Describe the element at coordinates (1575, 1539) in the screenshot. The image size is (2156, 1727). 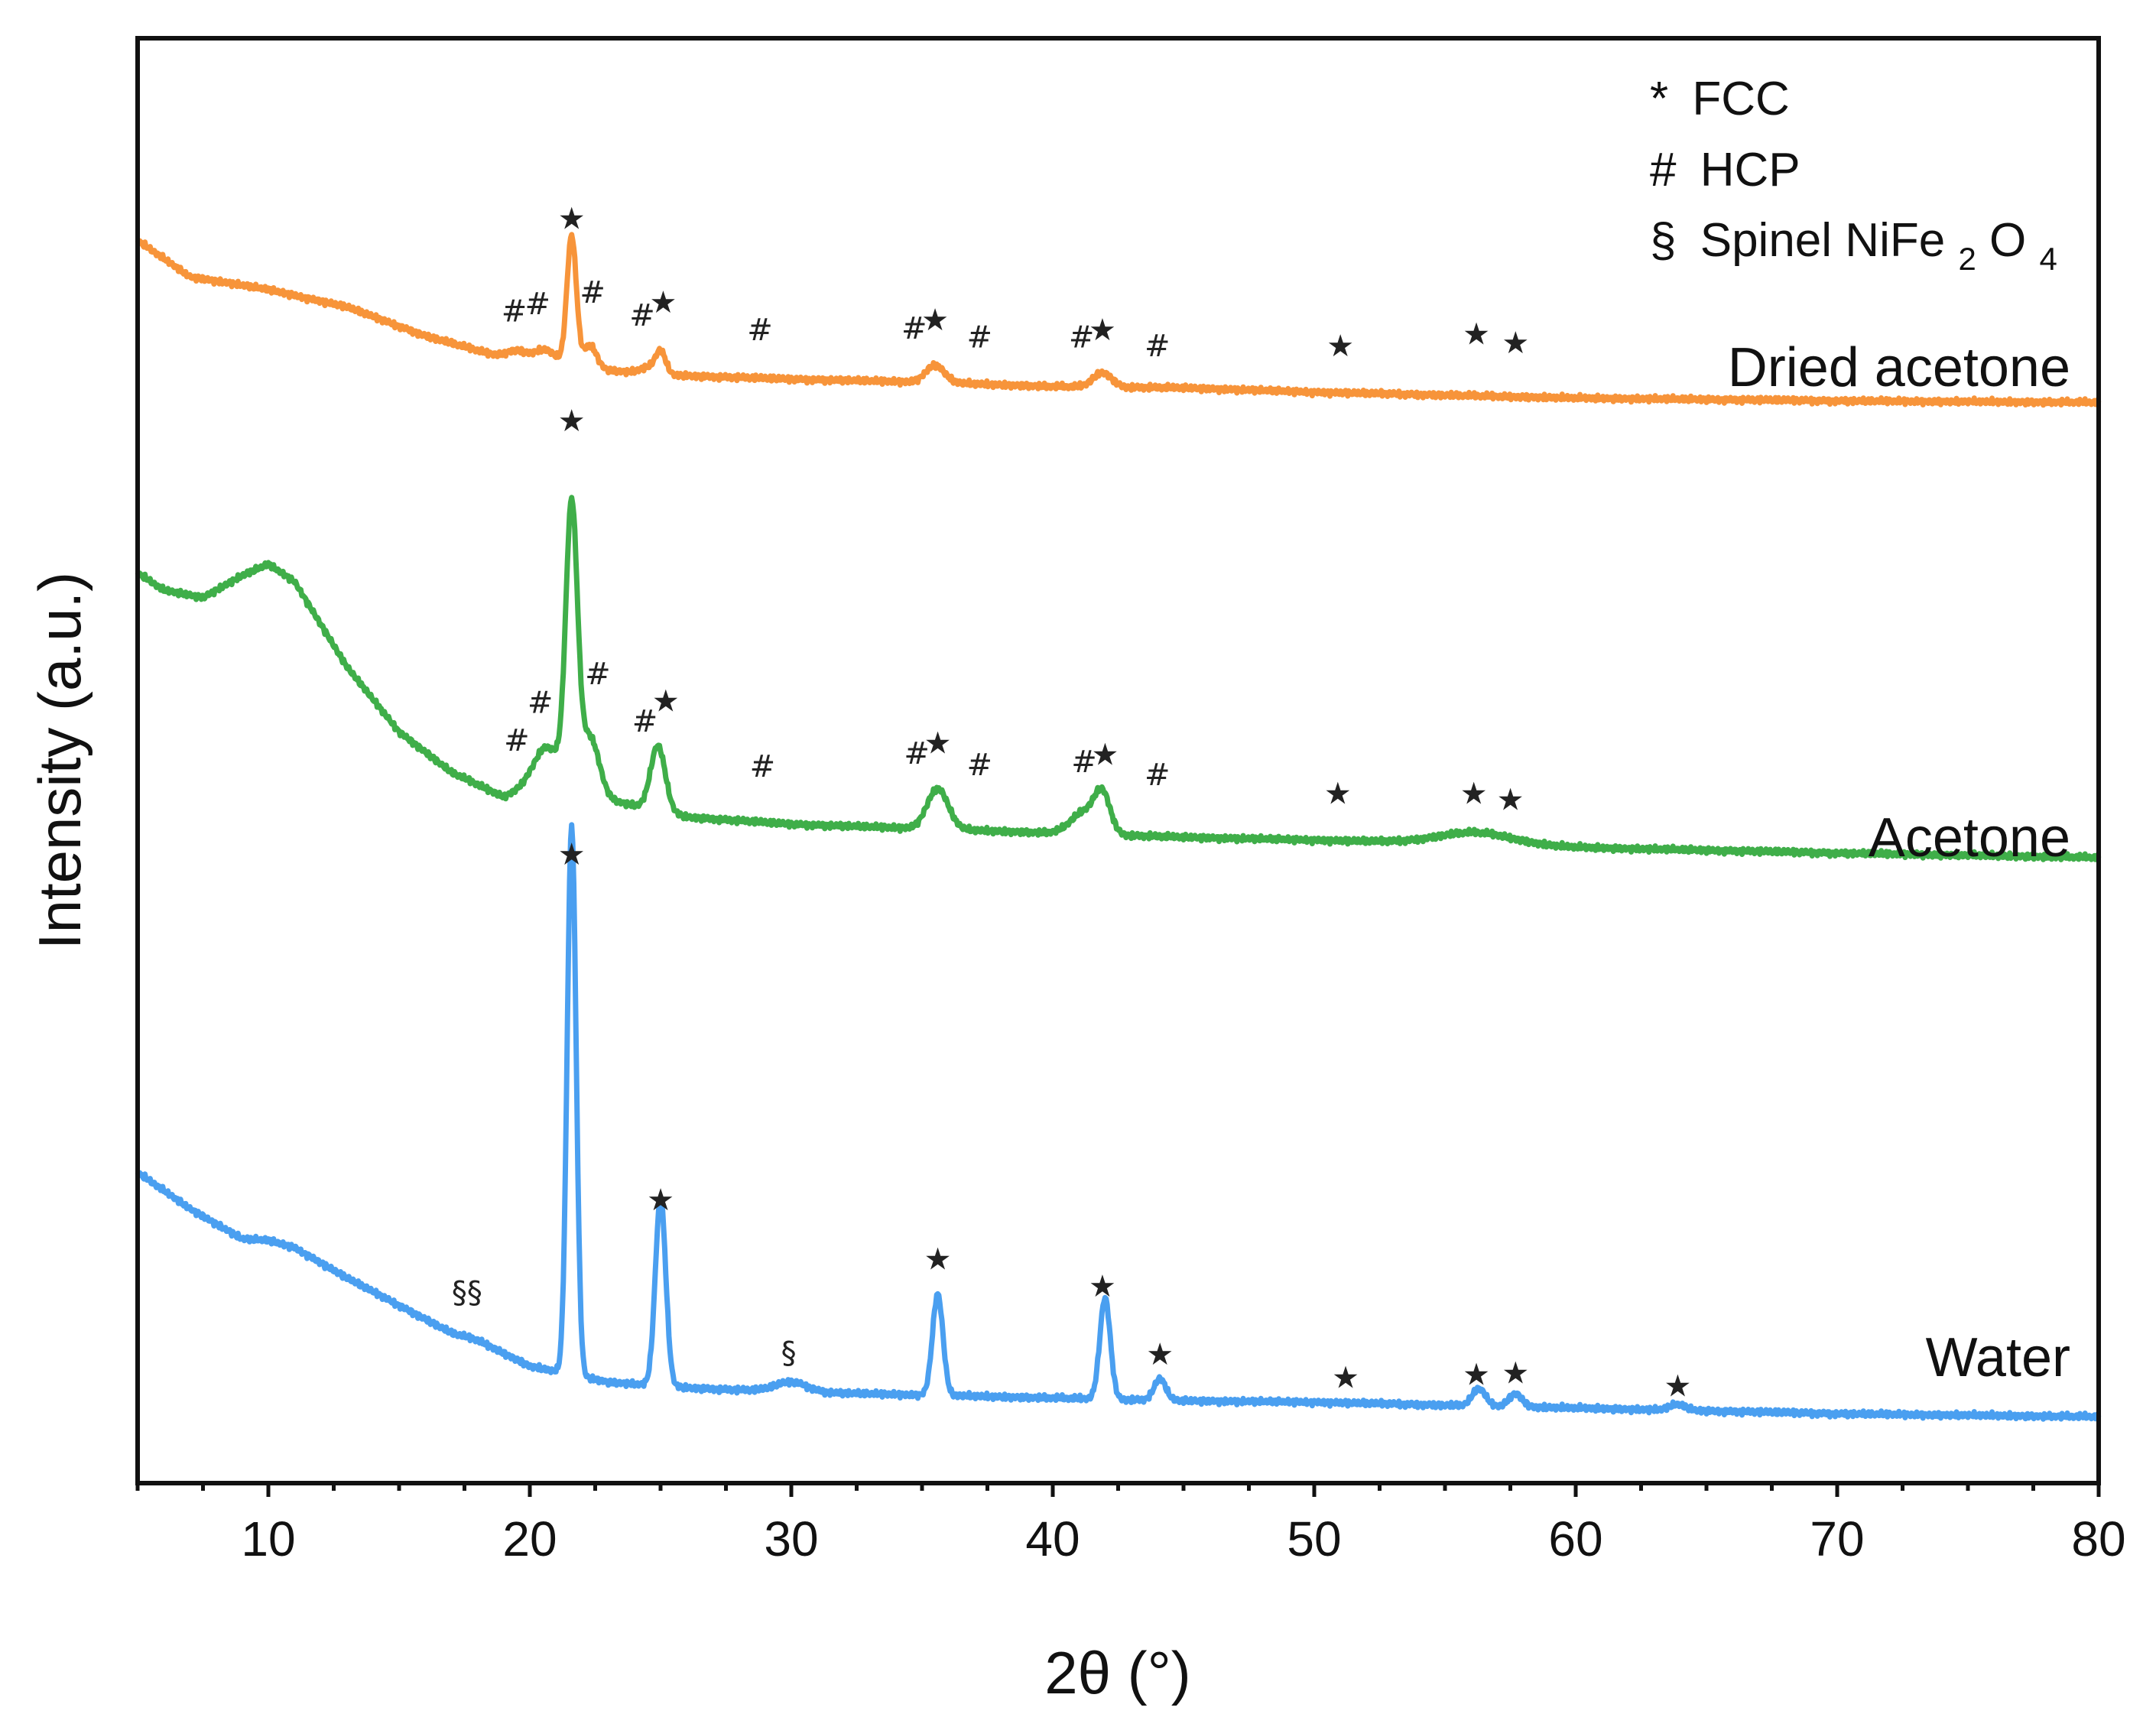
I see `x-tick-label: 60` at that location.